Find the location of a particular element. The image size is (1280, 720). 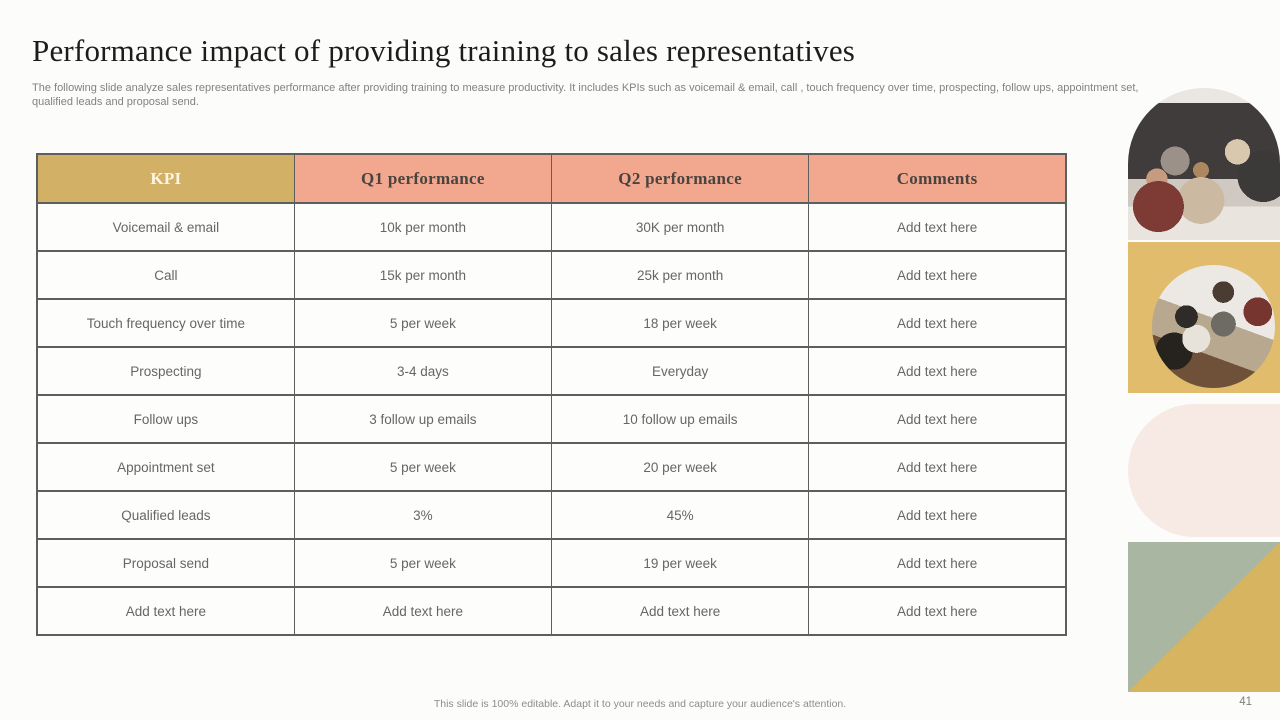

table-cell: 30K per month is located at coordinates (680, 227).